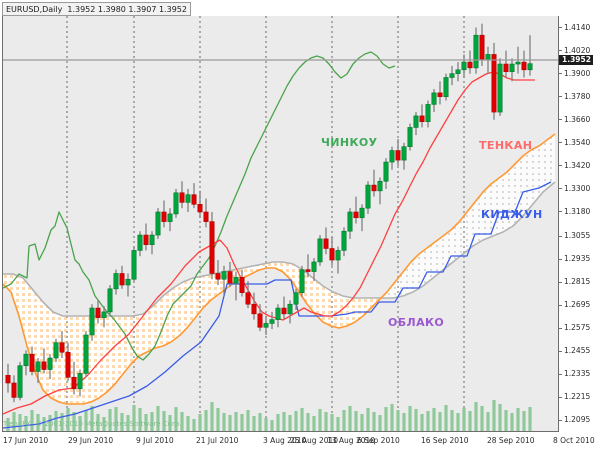  Describe the element at coordinates (280, 431) in the screenshot. I see `plot-bottom-border` at that location.